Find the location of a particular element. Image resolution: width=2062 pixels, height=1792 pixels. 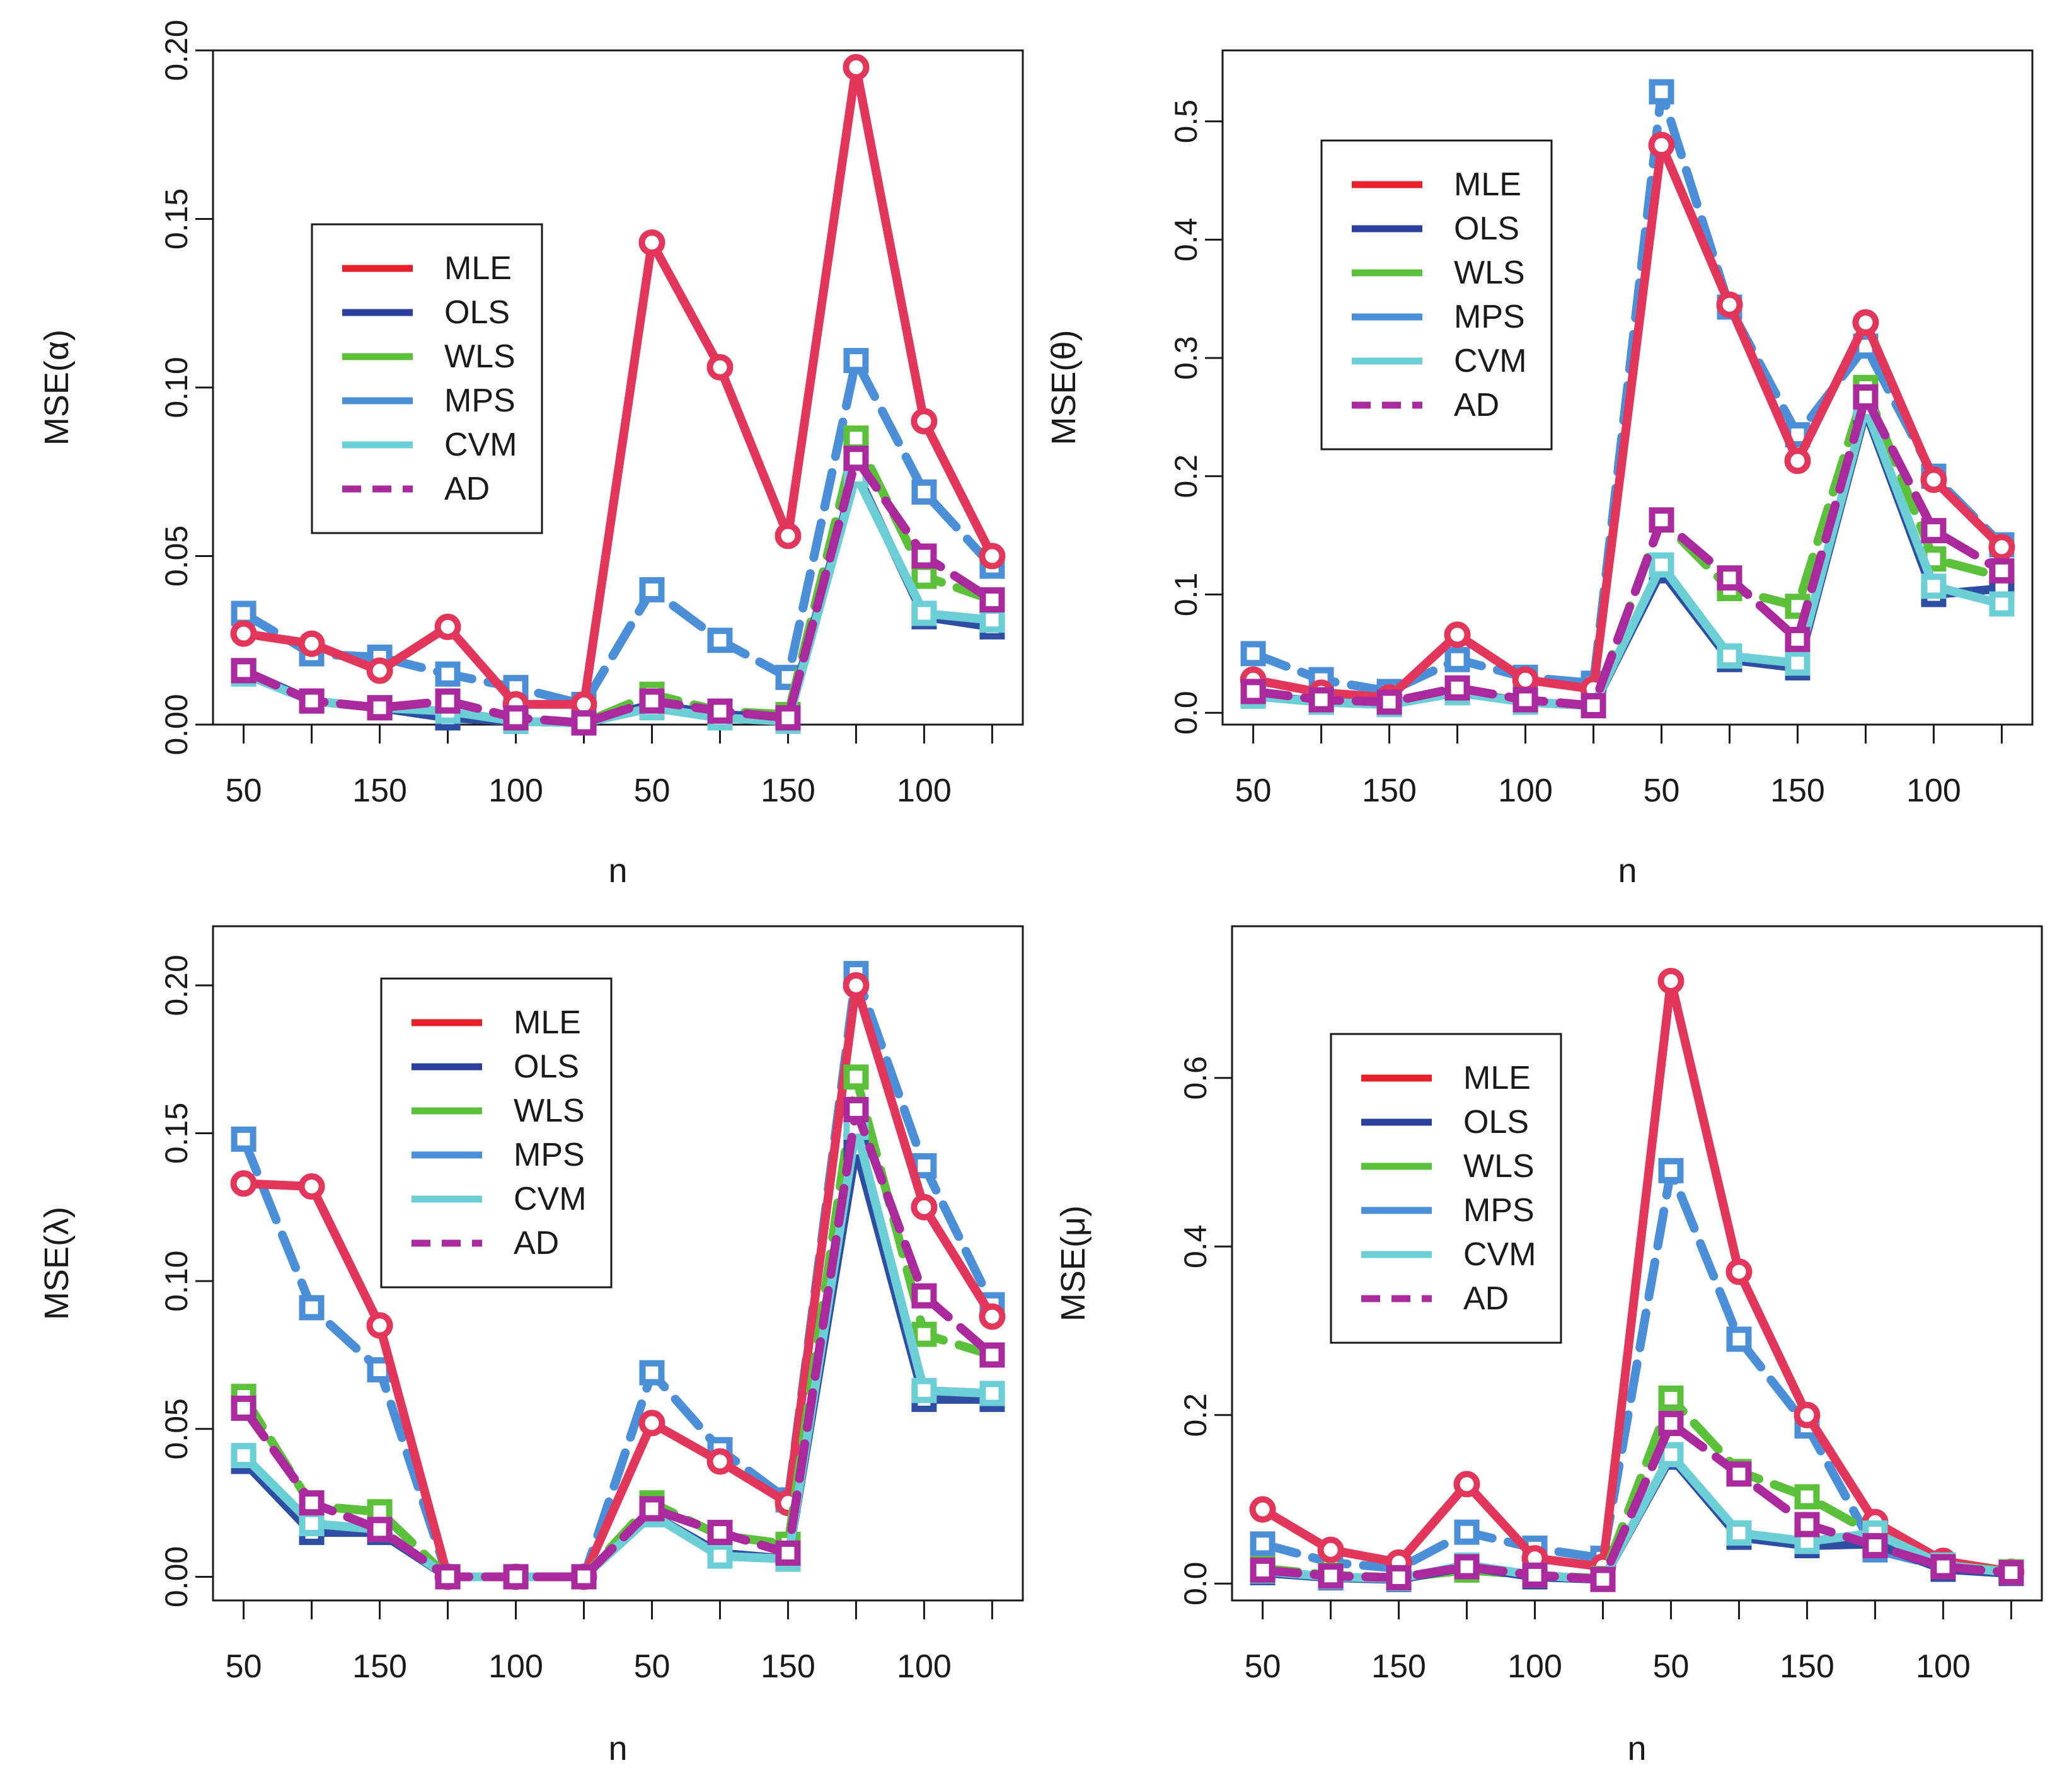

y-tick-label: 0.05 is located at coordinates (176, 1428).